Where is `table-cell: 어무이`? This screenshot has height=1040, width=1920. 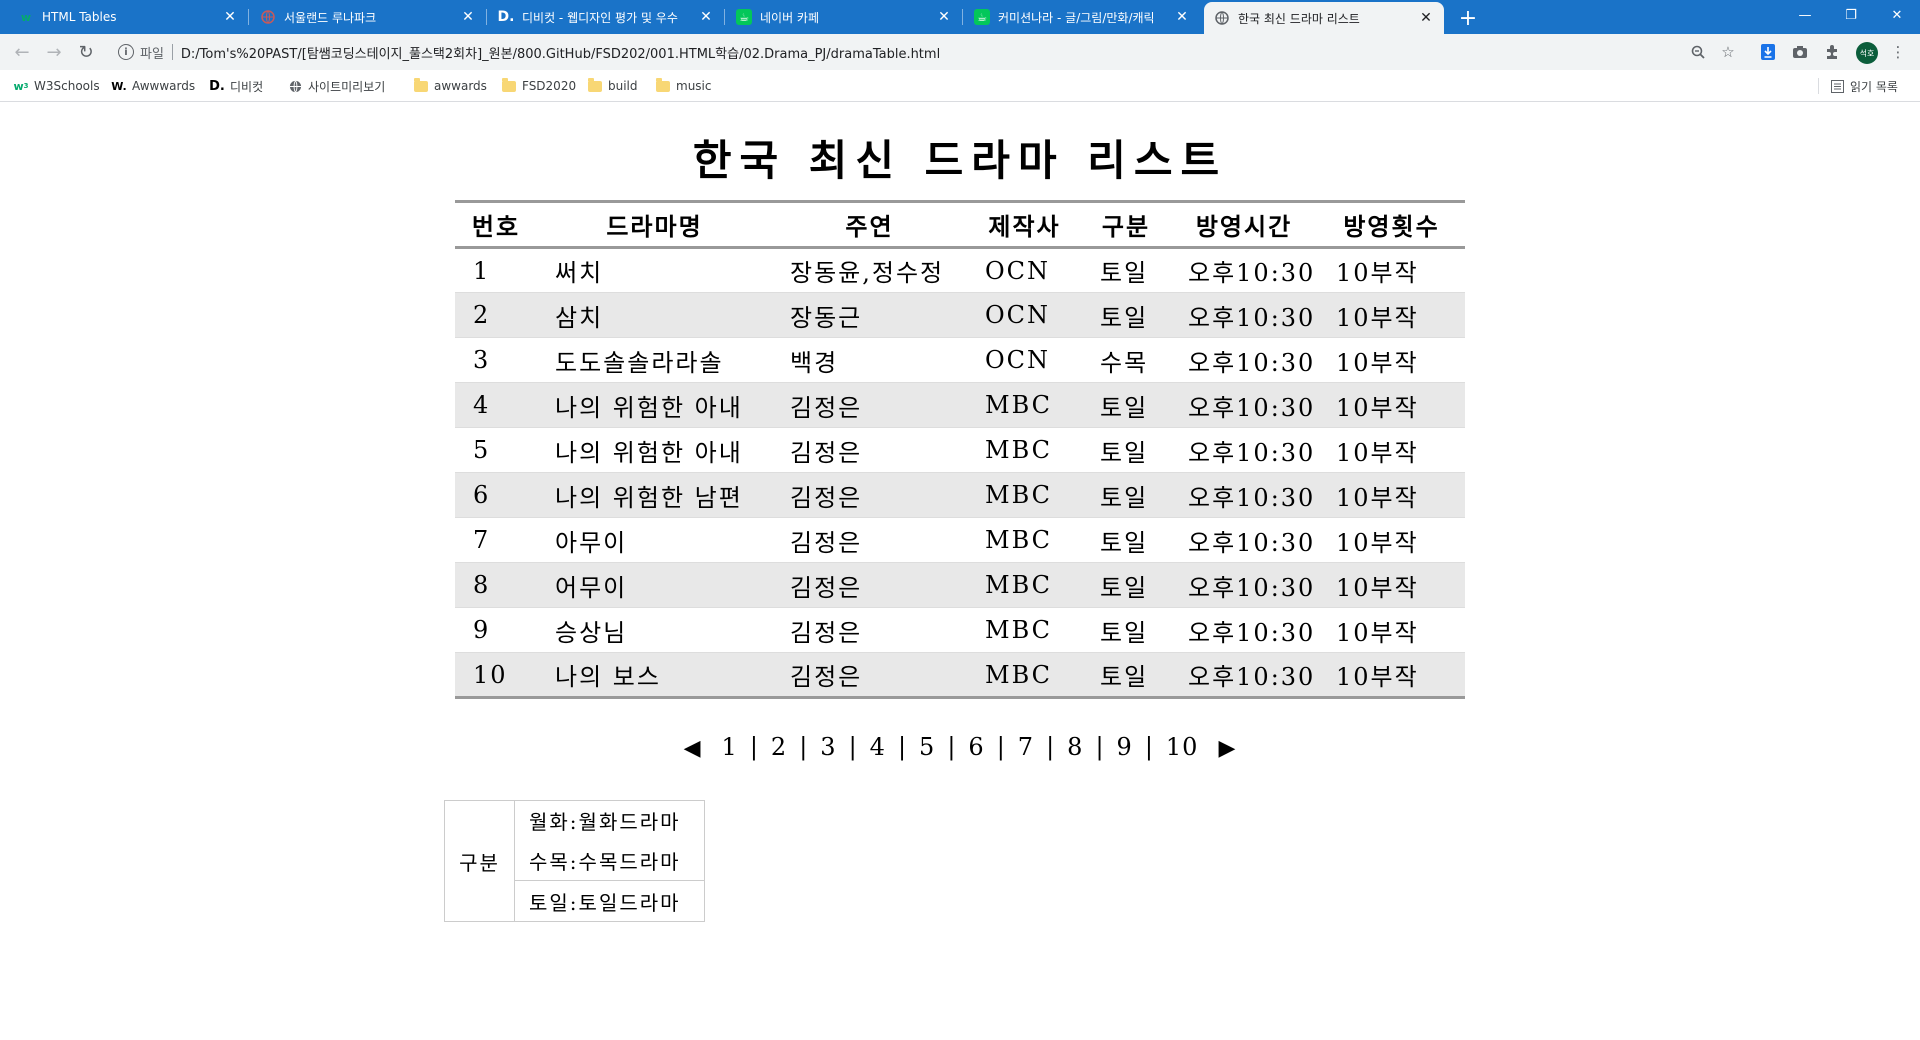 table-cell: 어무이 is located at coordinates (654, 585).